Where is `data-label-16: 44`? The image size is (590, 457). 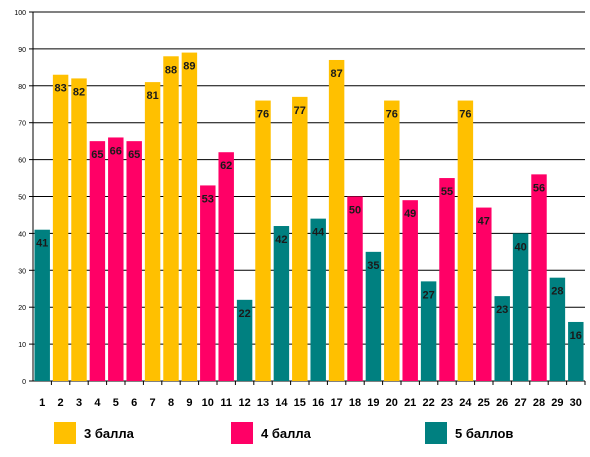
data-label-16: 44 is located at coordinates (318, 233).